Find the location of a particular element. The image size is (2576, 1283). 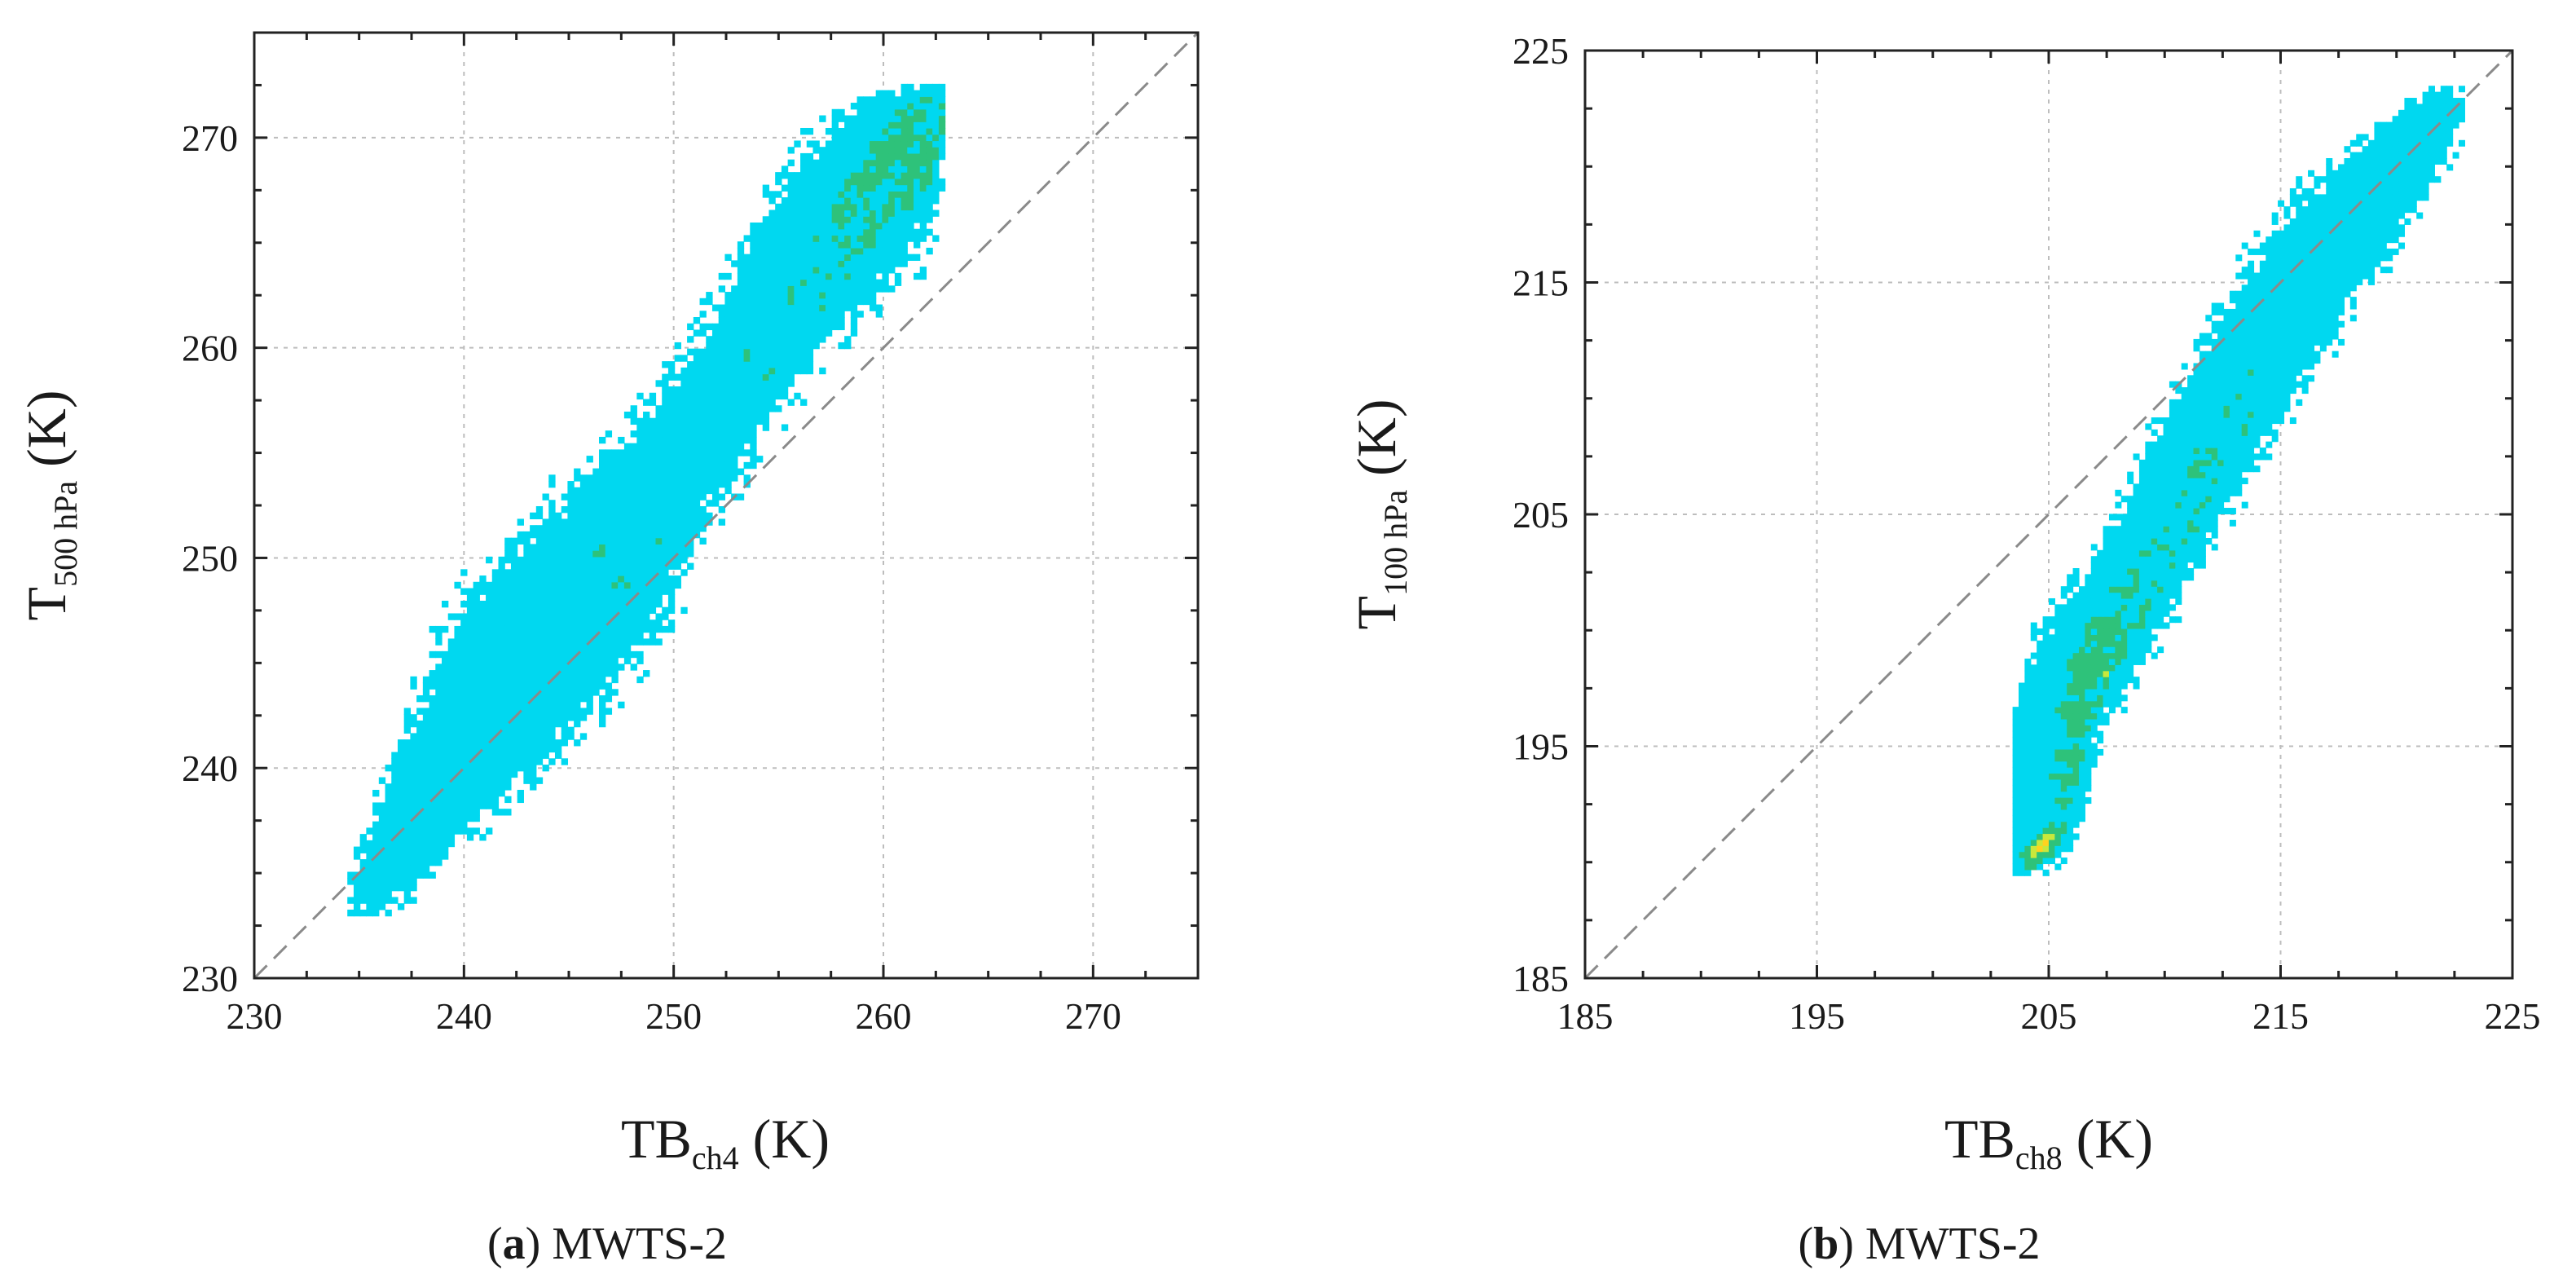

y-tick-label: 250 is located at coordinates (210, 558).